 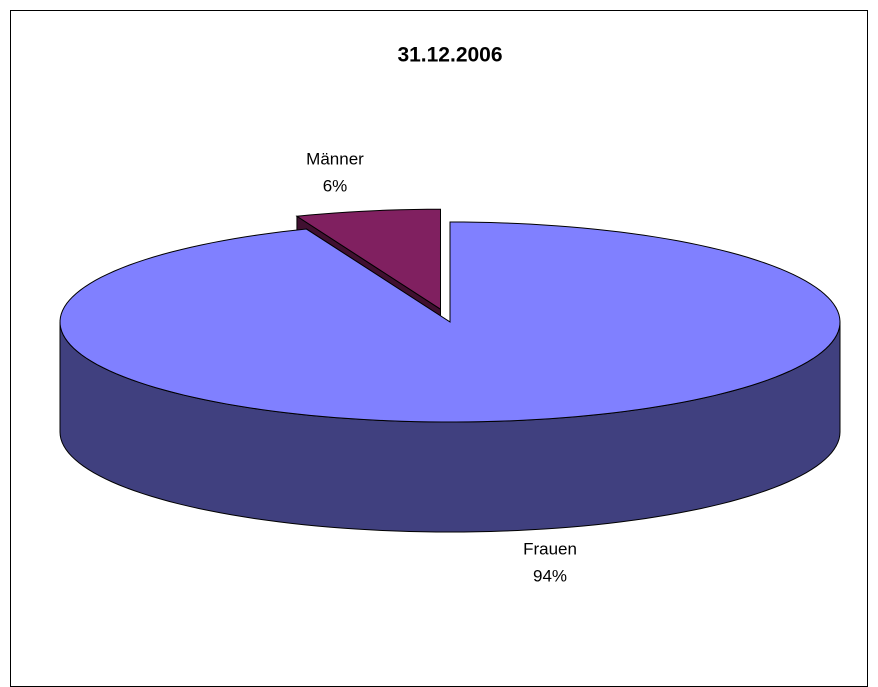 What do you see at coordinates (449, 55) in the screenshot?
I see `chart-title: 31.12.2006` at bounding box center [449, 55].